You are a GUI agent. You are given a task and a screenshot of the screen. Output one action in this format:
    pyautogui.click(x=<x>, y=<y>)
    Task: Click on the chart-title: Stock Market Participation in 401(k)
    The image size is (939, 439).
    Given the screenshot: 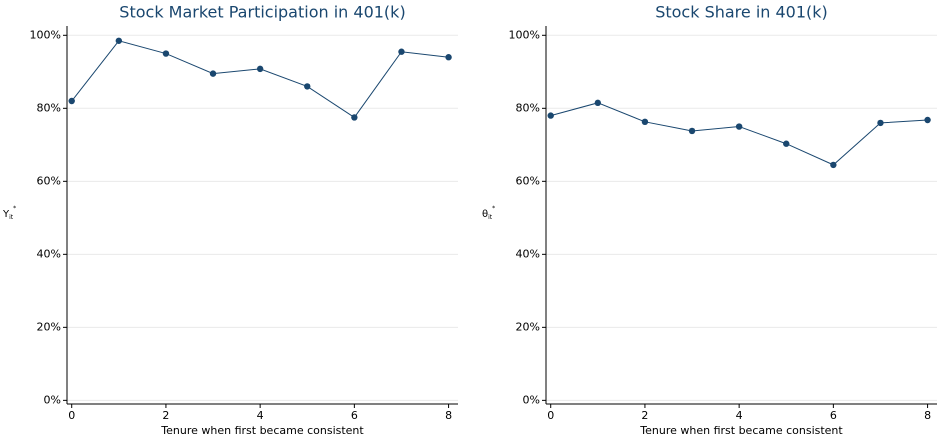 What is the action you would take?
    pyautogui.click(x=262, y=12)
    